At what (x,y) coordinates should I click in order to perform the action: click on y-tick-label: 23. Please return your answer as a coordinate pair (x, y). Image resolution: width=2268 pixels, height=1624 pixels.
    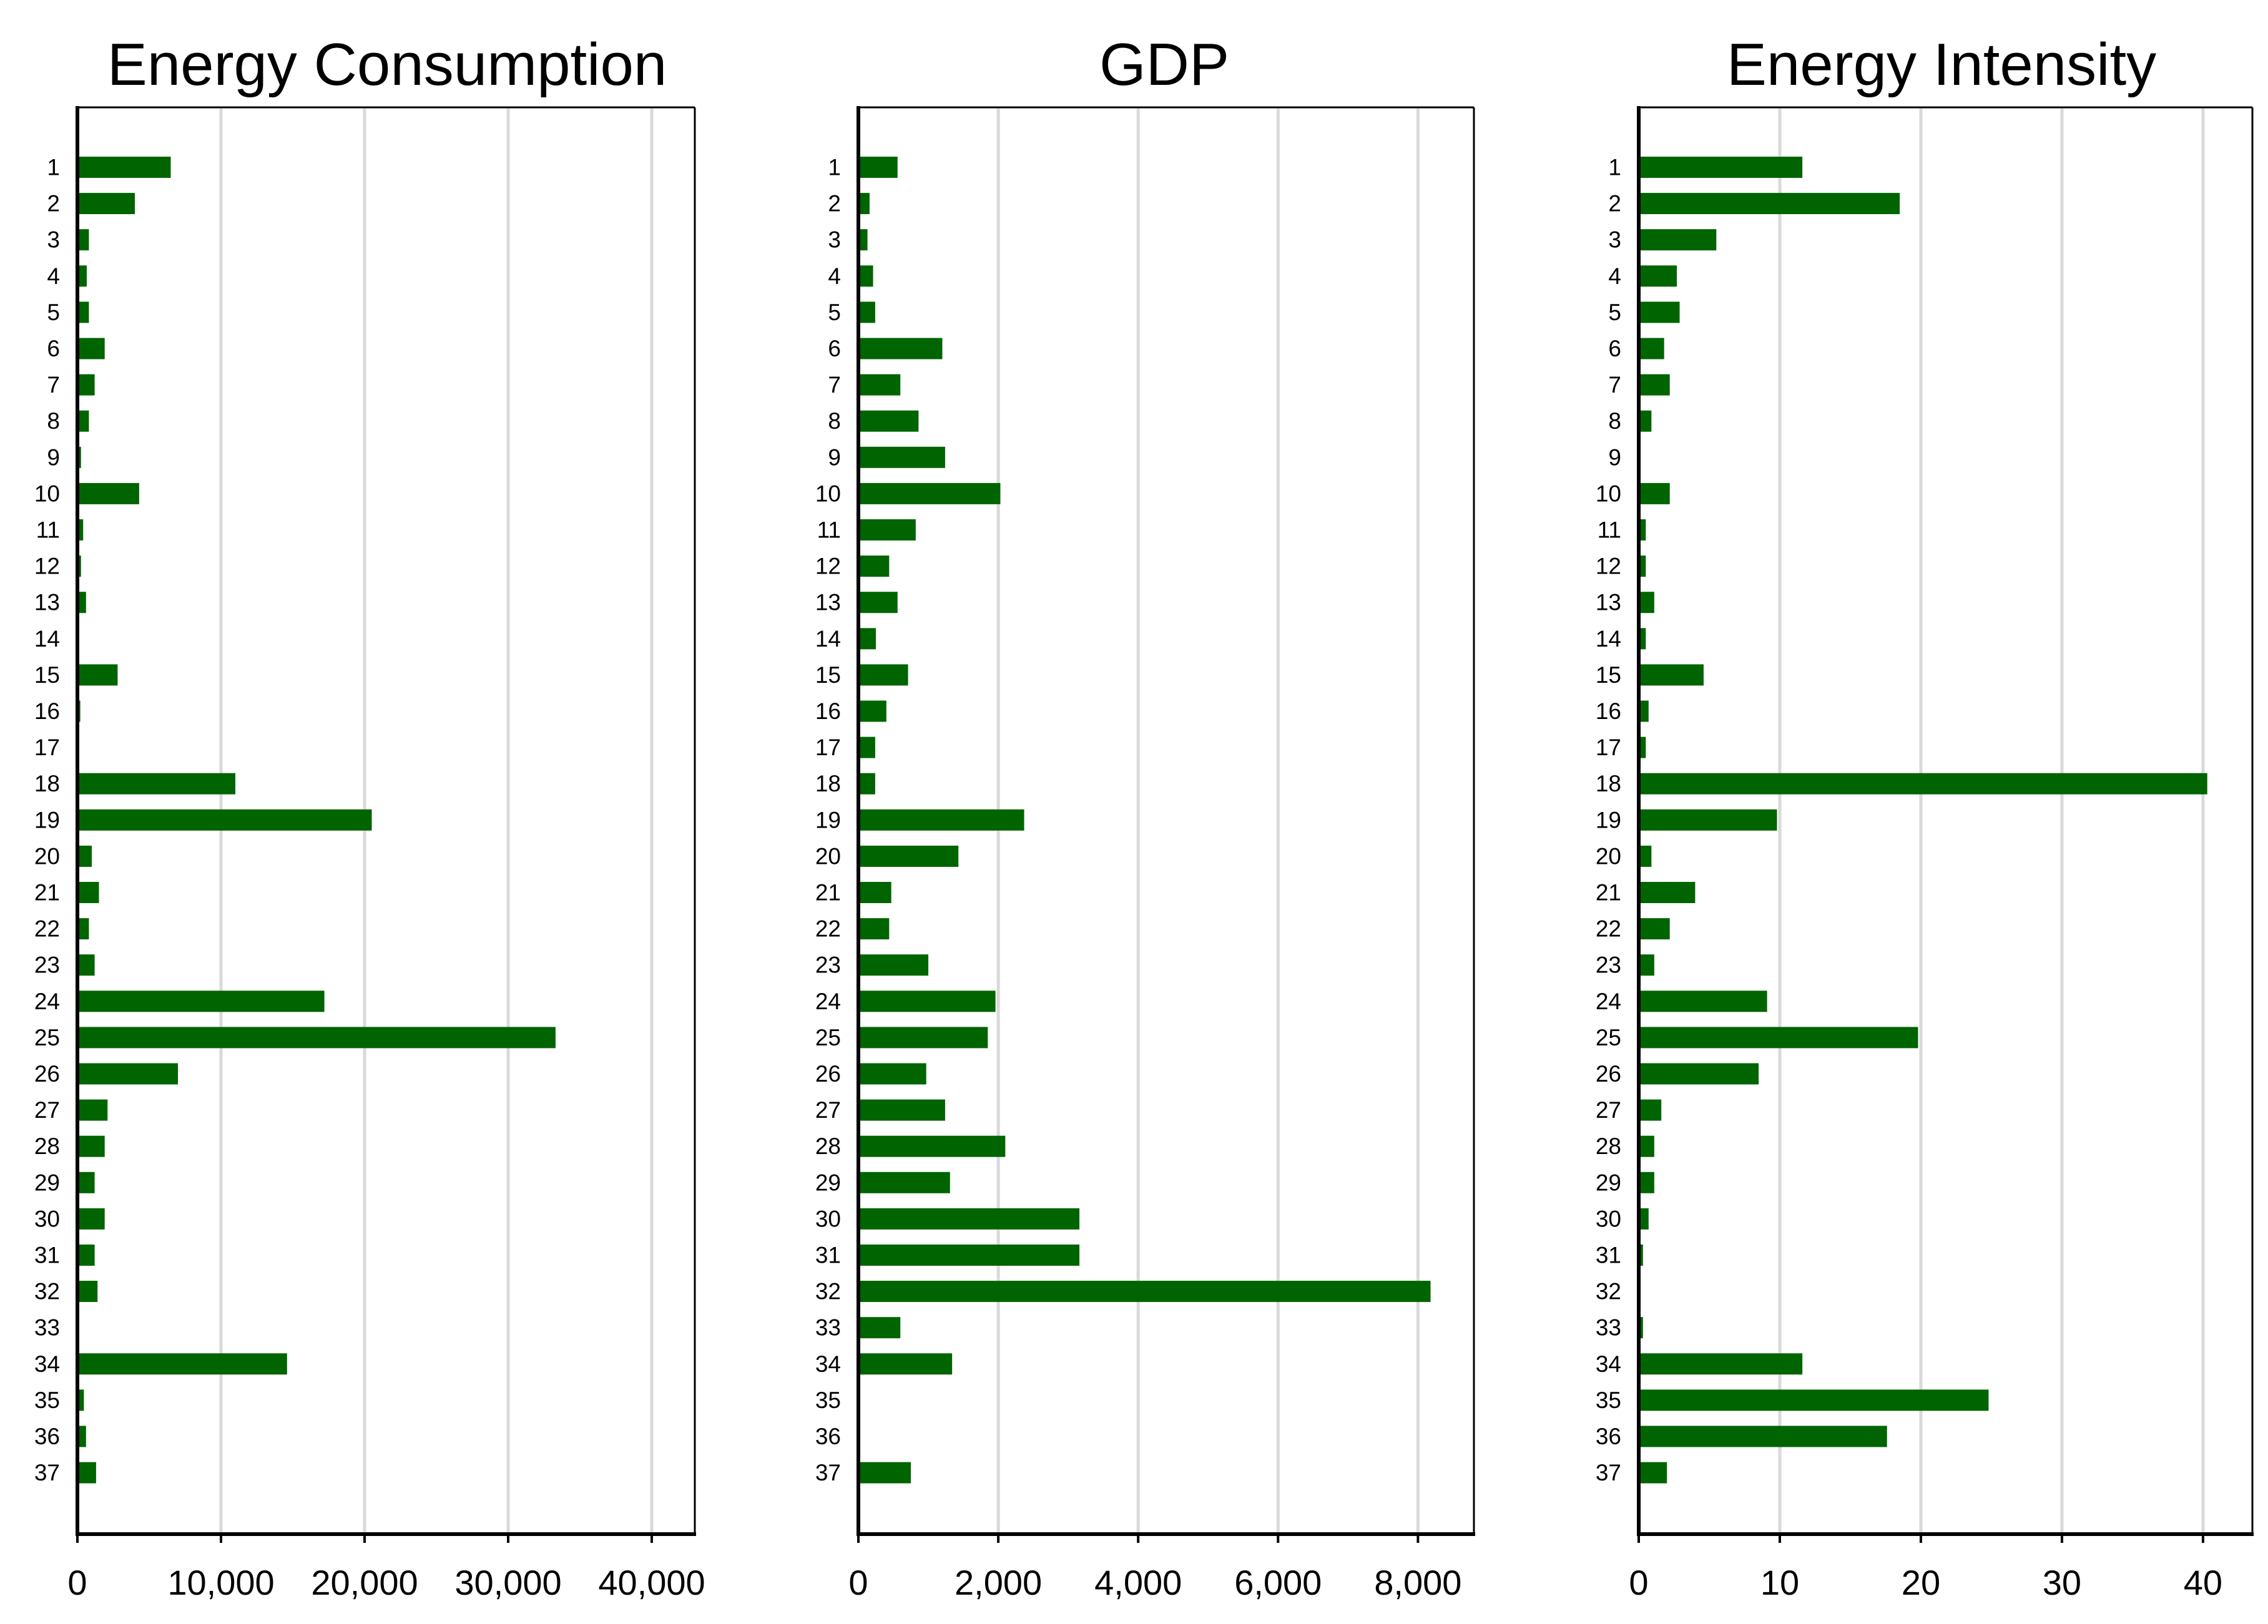
    Looking at the image, I should click on (47, 965).